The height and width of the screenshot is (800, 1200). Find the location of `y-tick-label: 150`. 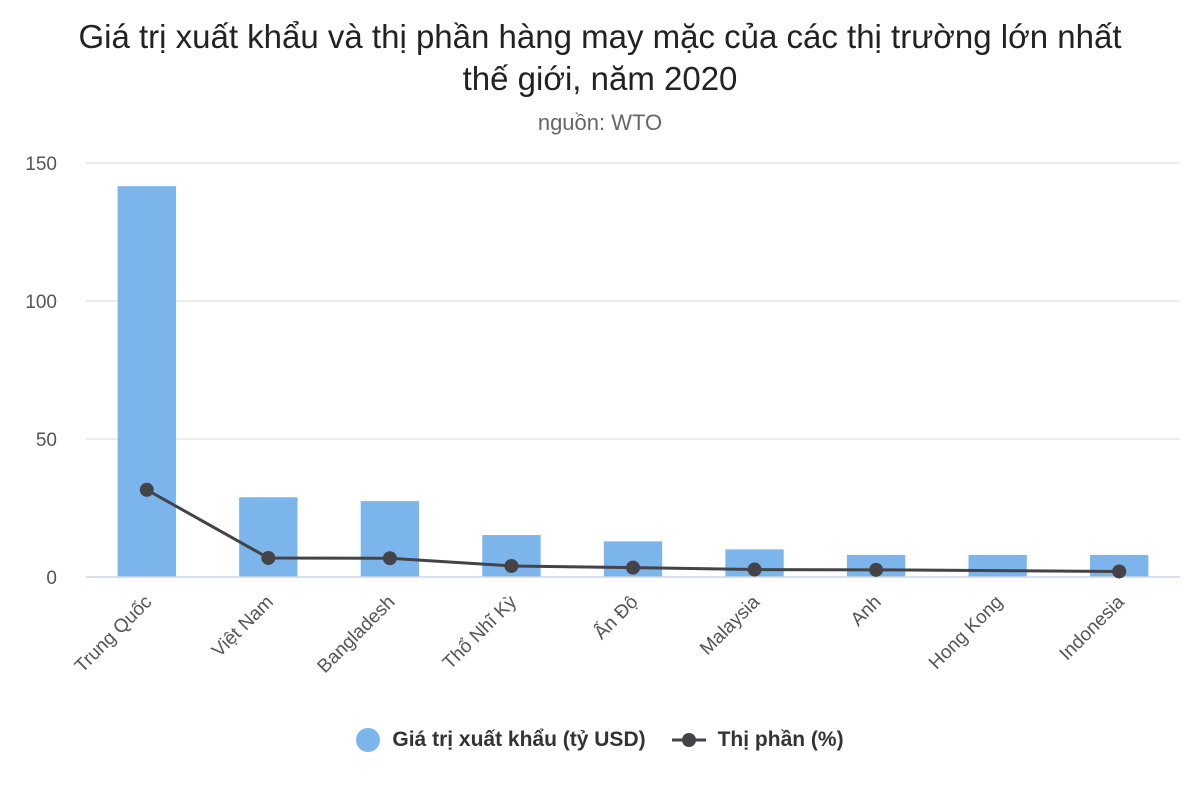

y-tick-label: 150 is located at coordinates (41, 164).